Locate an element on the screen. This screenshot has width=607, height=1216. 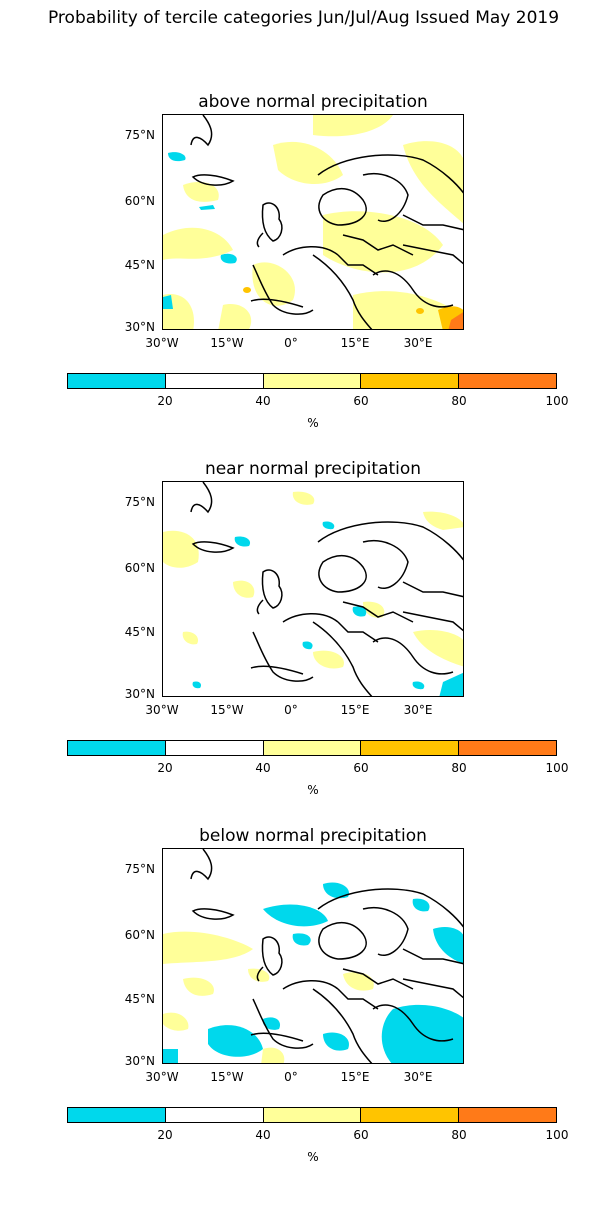
panel-title: near normal precipitation is located at coordinates (313, 469).